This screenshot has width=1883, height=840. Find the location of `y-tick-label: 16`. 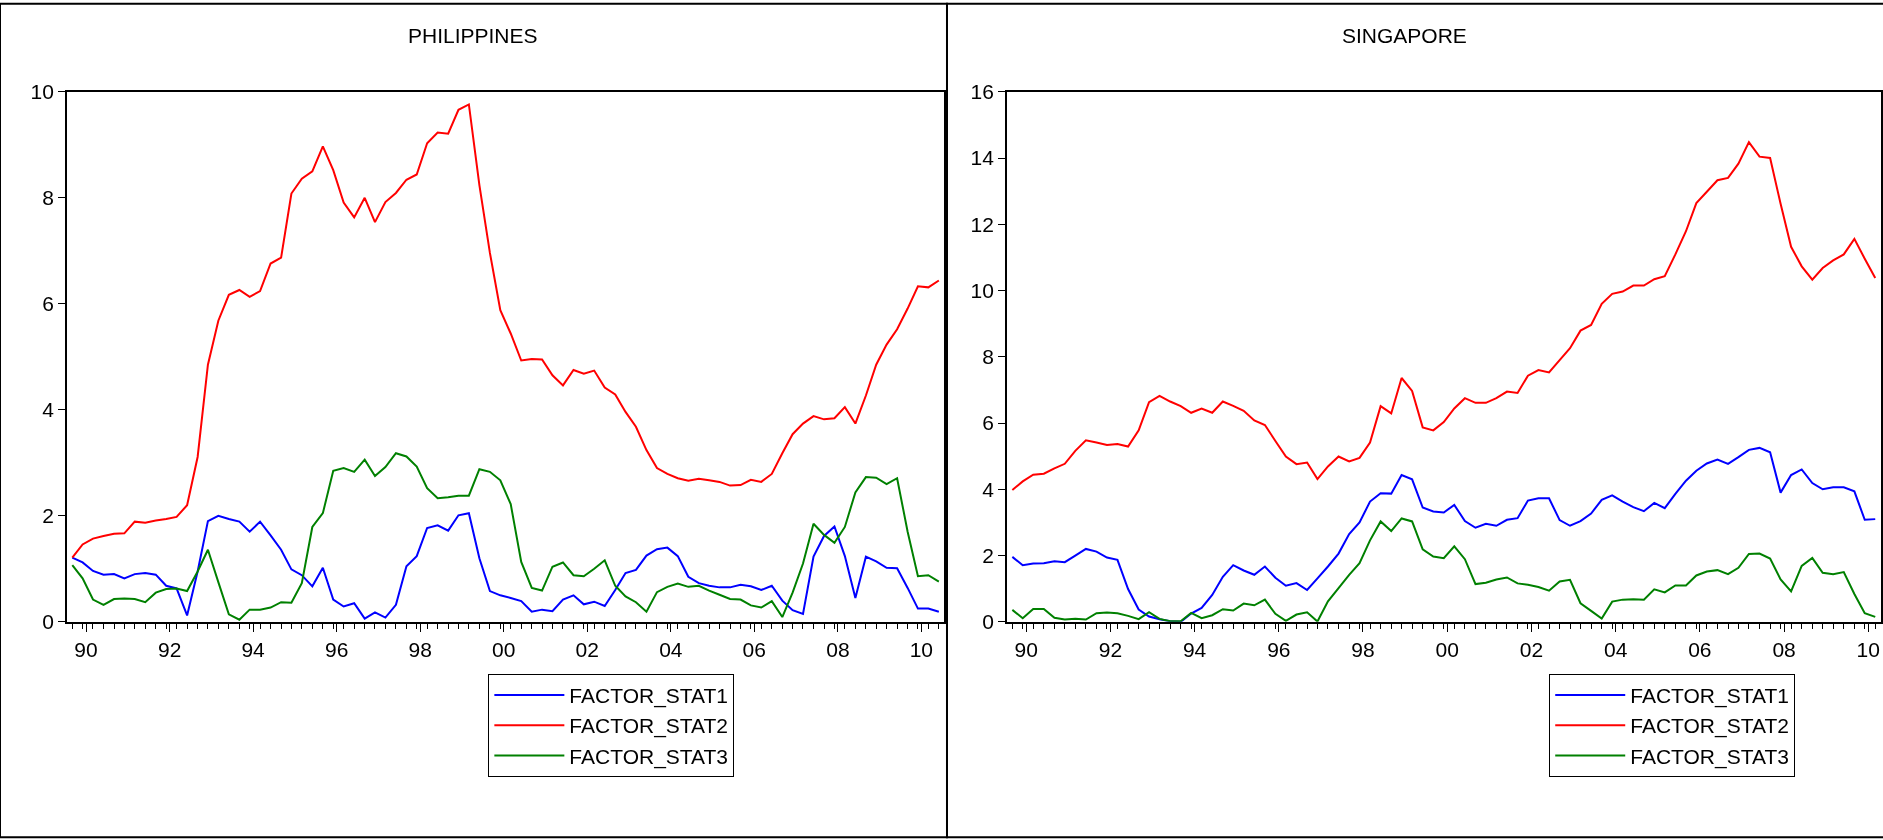

y-tick-label: 16 is located at coordinates (982, 92).